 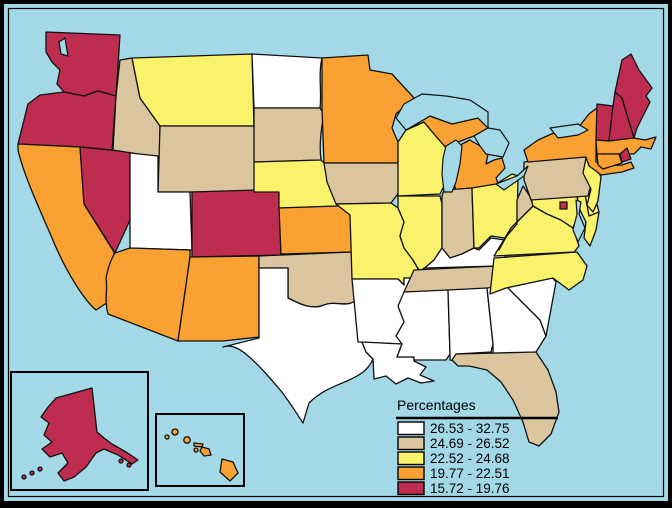 I want to click on island-lanai, so click(x=196, y=450).